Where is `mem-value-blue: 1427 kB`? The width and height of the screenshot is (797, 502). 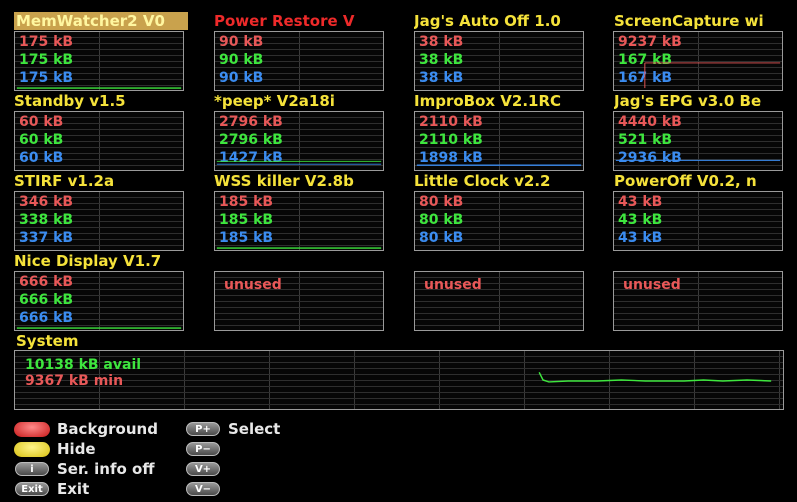 mem-value-blue: 1427 kB is located at coordinates (251, 158).